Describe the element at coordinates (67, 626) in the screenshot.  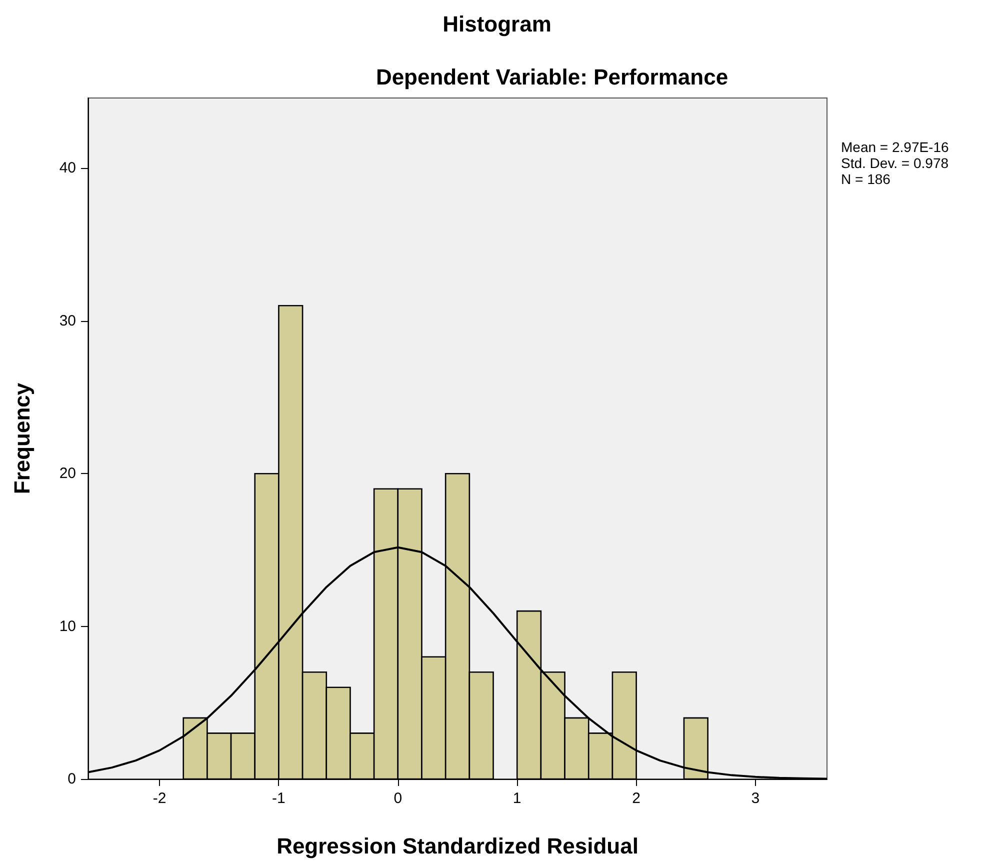
I see `y-tick-label: 10` at that location.